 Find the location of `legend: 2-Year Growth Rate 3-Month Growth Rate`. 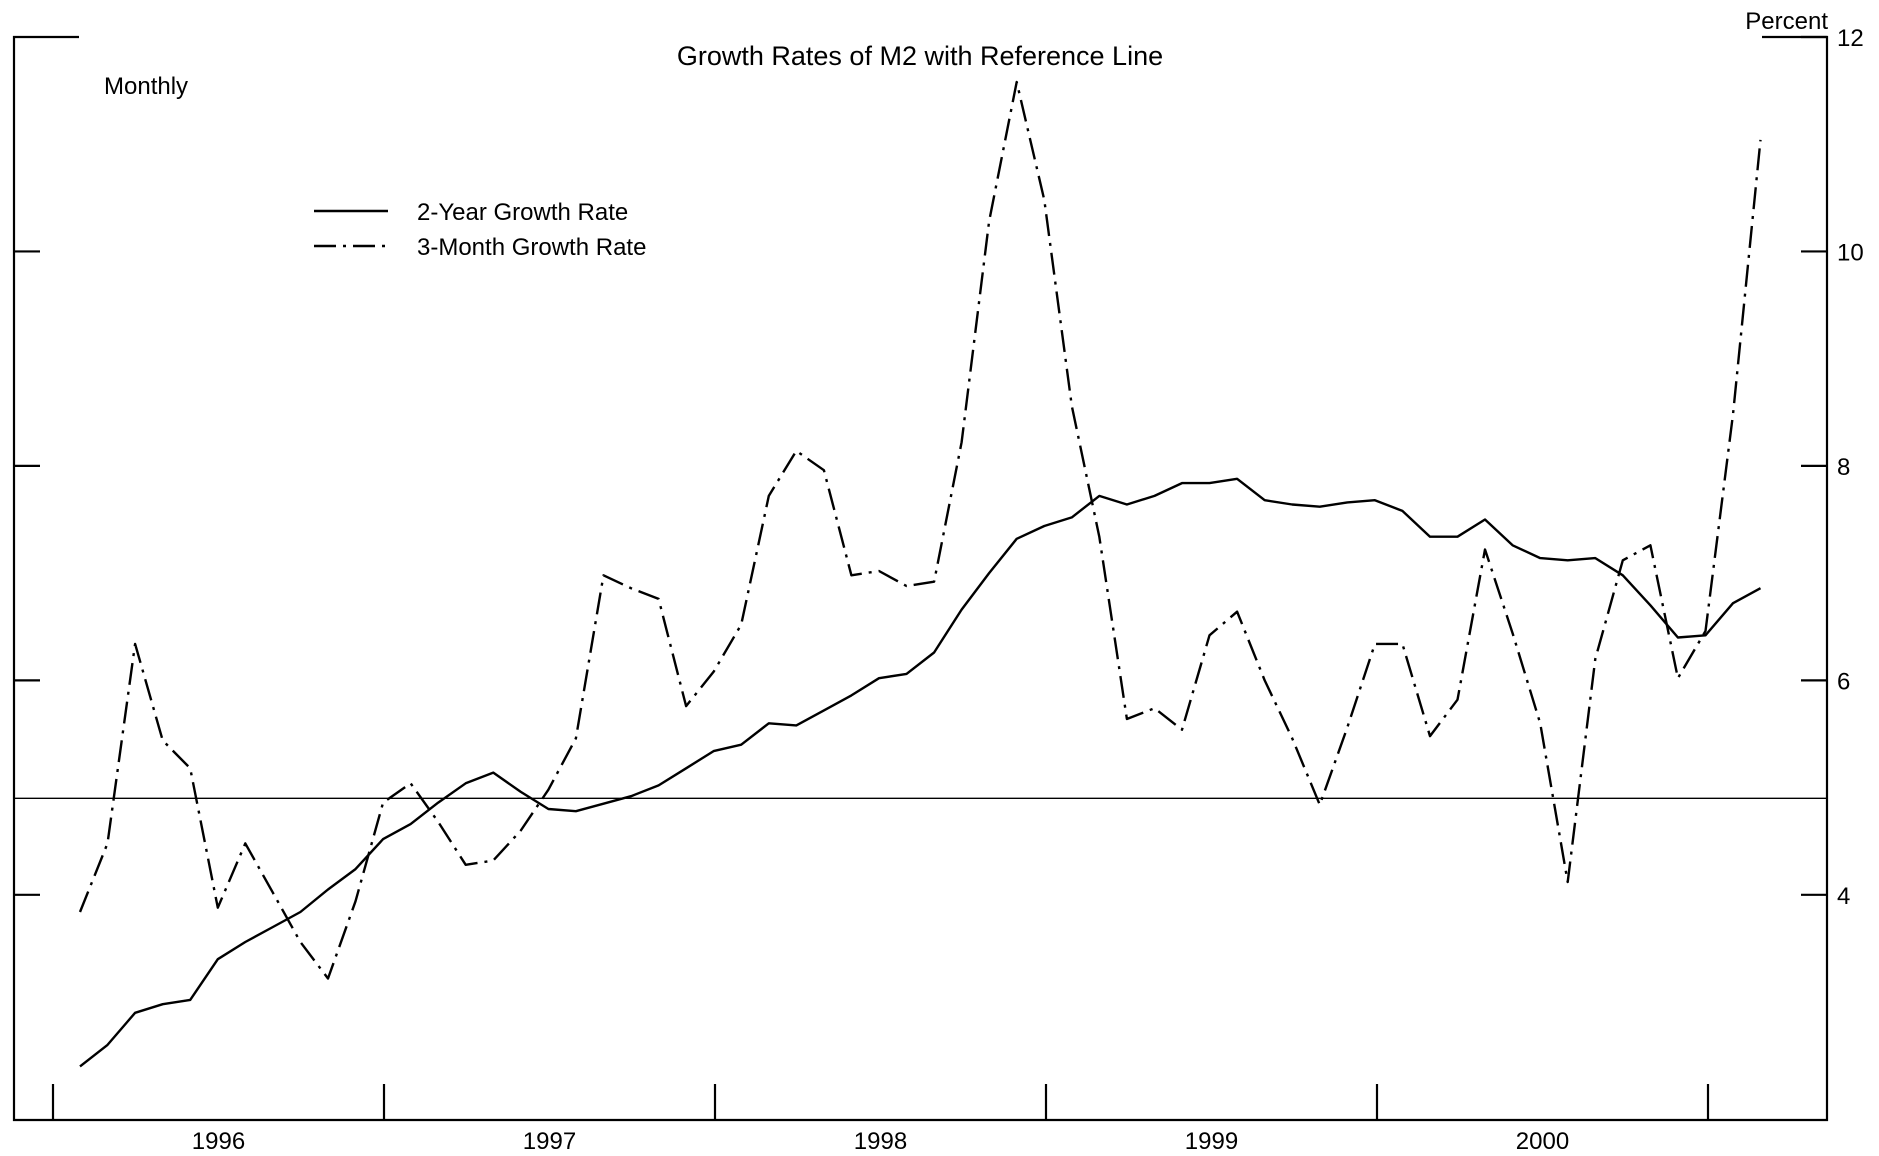

legend: 2-Year Growth Rate 3-Month Growth Rate is located at coordinates (480, 230).